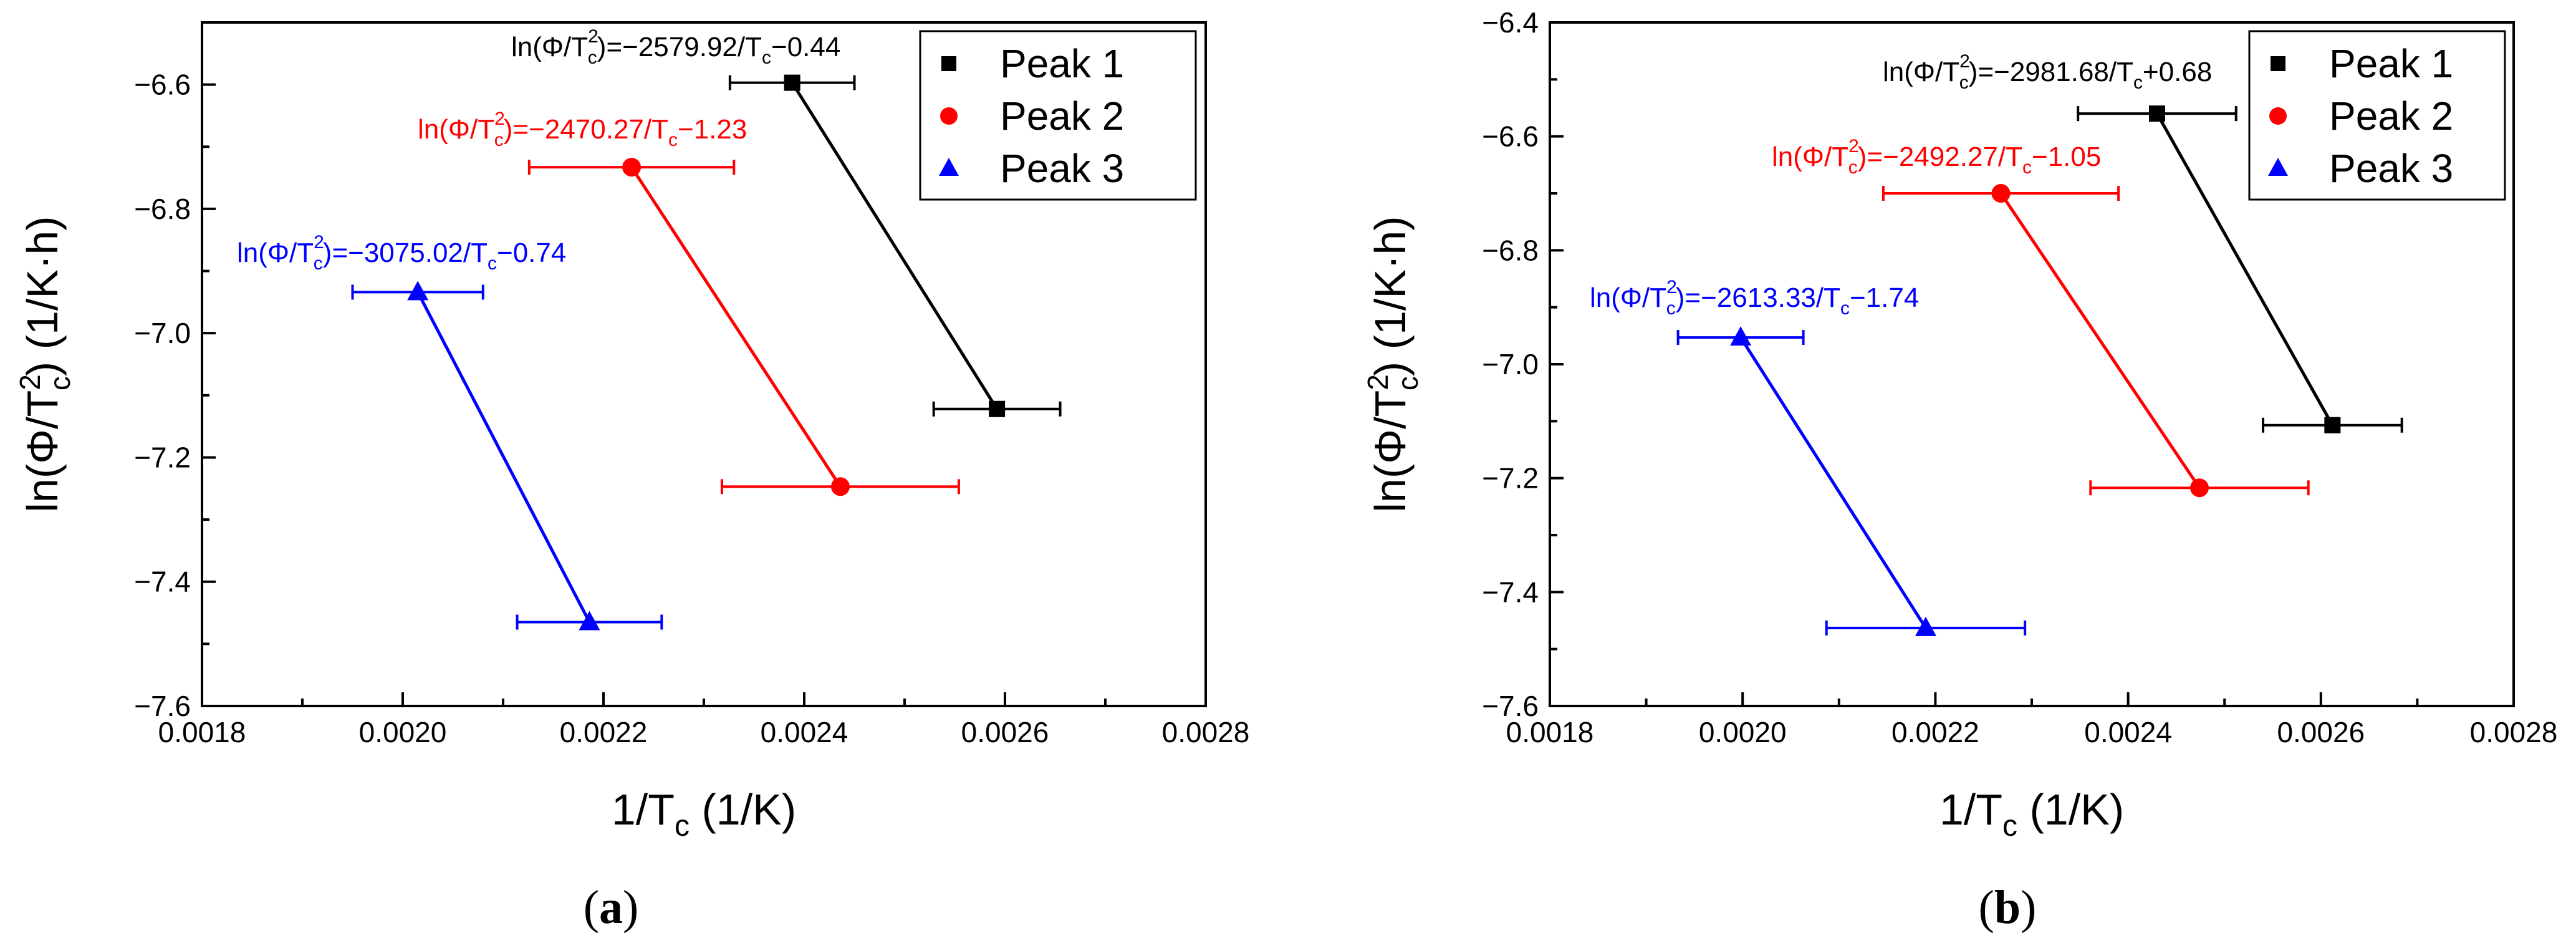  I want to click on fit-equation: ln(Φ/T2 c)=−3075.02/Tc−0.74, so click(401, 253).